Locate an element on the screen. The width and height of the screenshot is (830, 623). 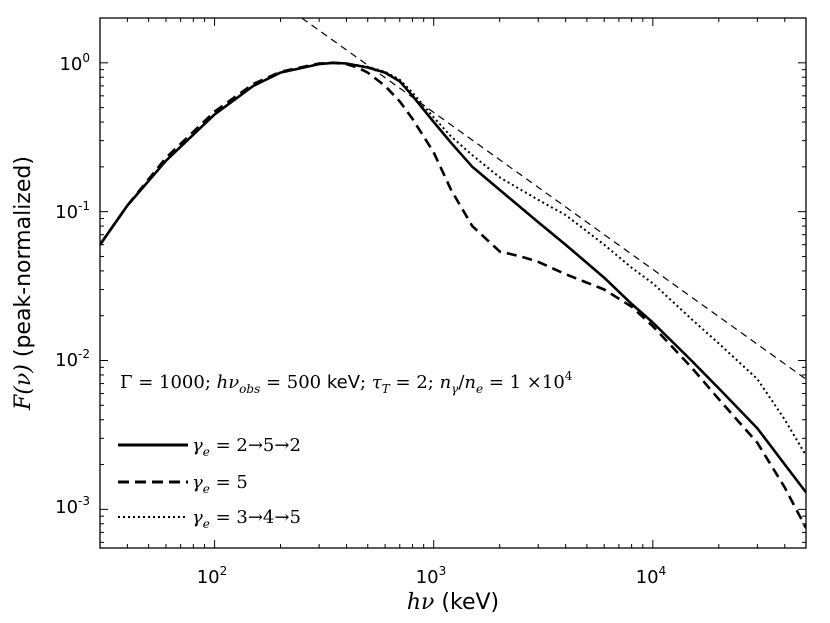
y-axis-label: F(ν) (peak-normalized) is located at coordinates (23, 283).